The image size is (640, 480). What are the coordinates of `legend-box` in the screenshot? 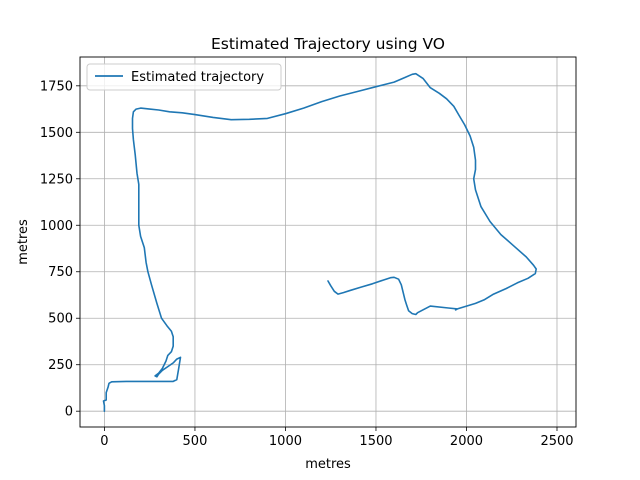 It's located at (184, 77).